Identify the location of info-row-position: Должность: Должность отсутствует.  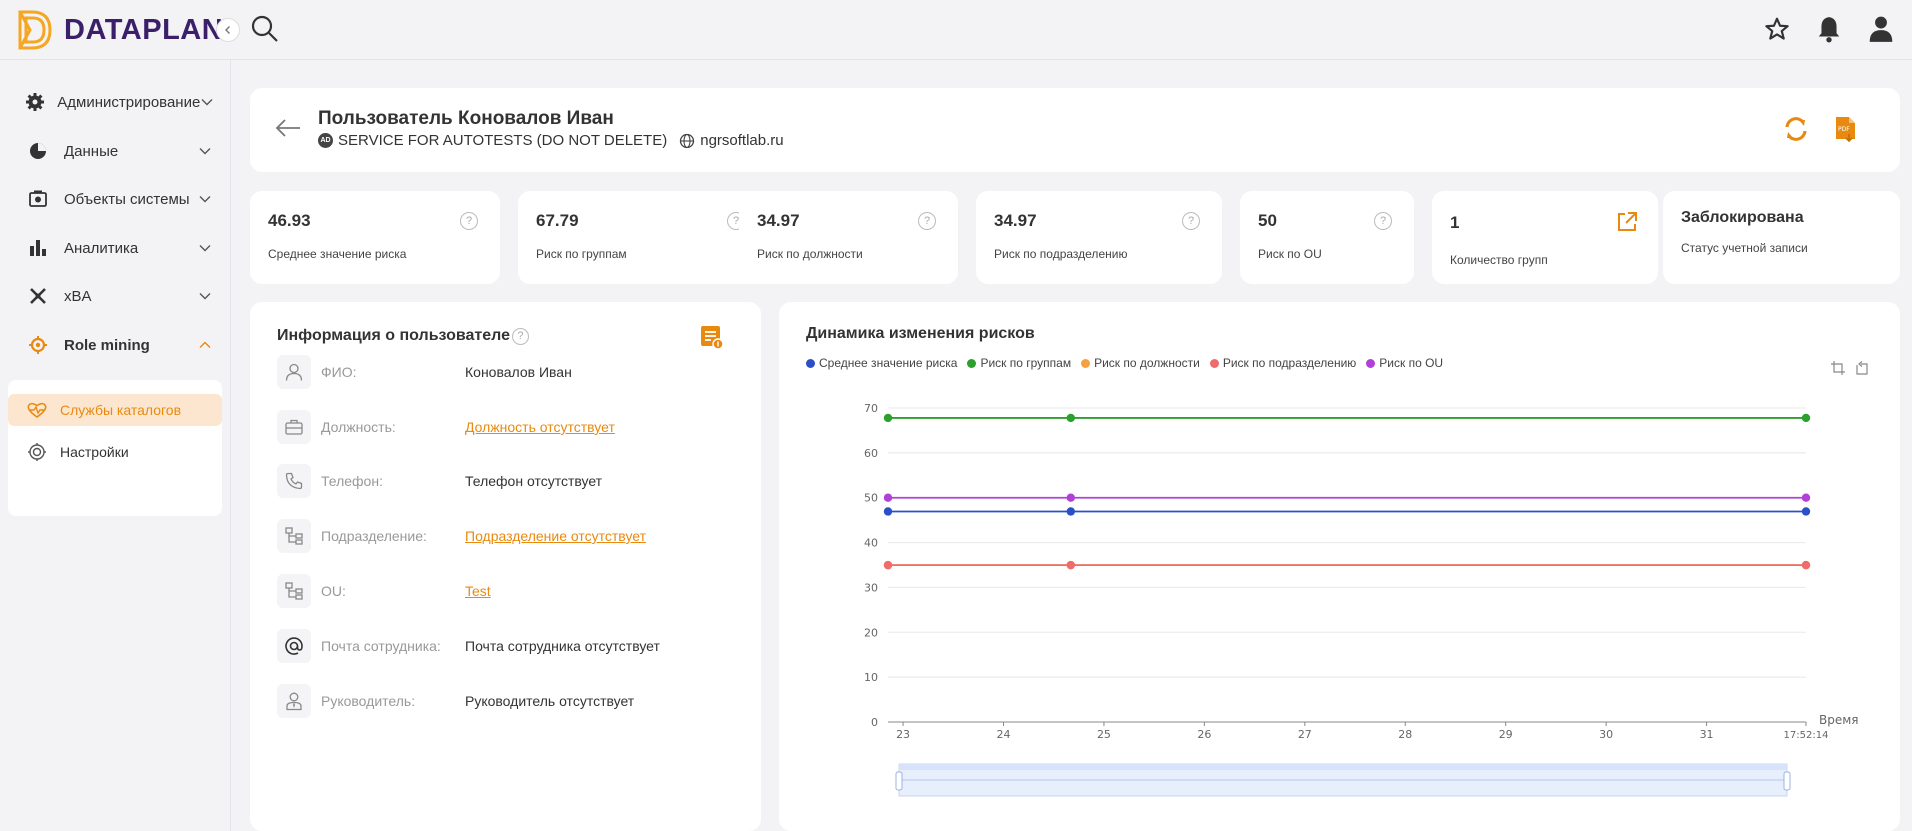
(512, 427).